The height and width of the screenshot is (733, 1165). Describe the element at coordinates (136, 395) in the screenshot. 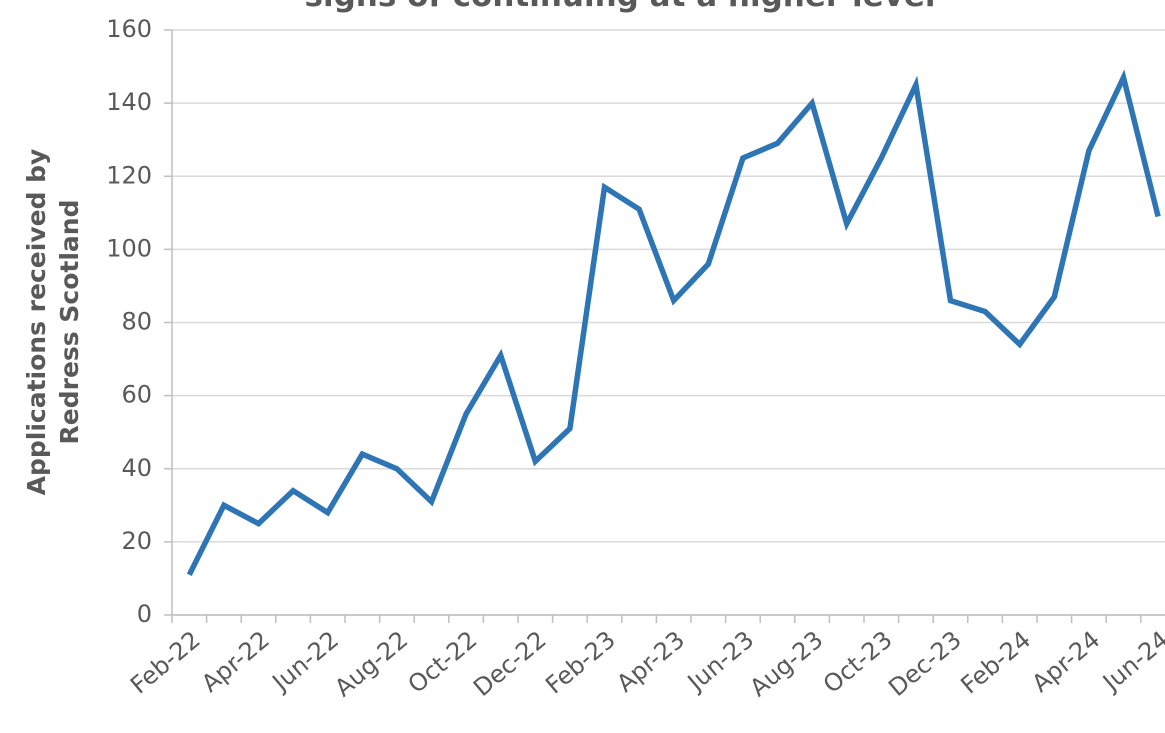

I see `y-tick-label: 60` at that location.